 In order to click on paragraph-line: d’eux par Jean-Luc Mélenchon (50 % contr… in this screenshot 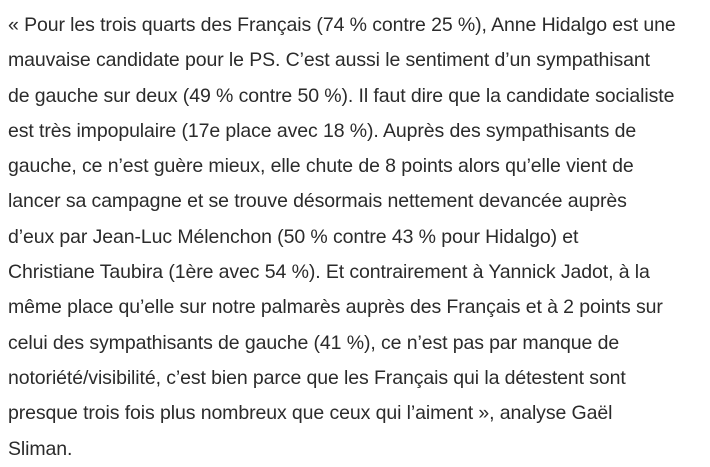, I will do `click(293, 236)`.